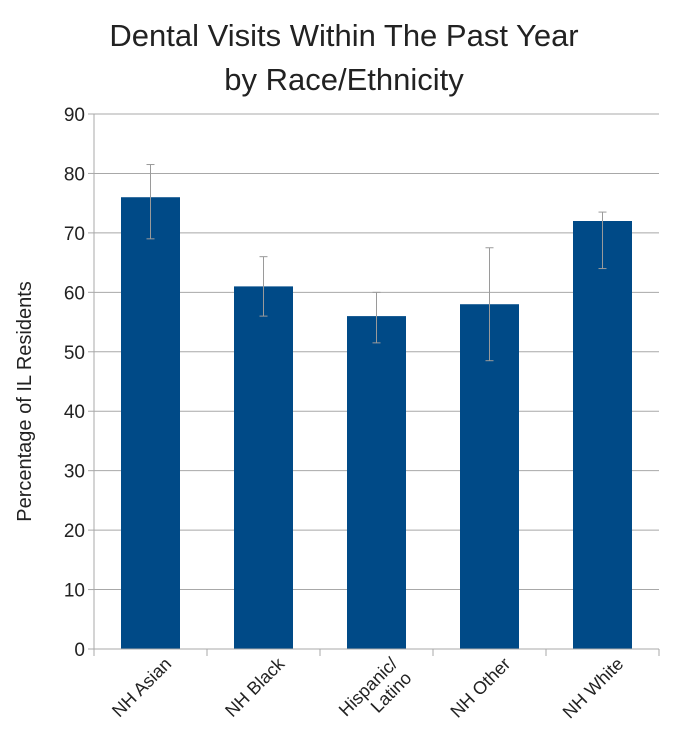  I want to click on x-tick-label-group: NH White, so click(593, 688).